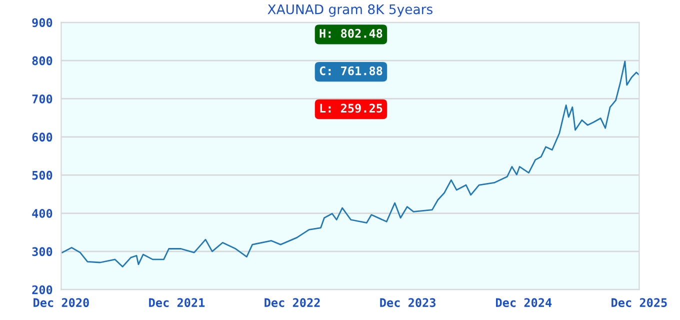 This screenshot has width=680, height=320. What do you see at coordinates (350, 10) in the screenshot?
I see `chart-title: XAUNAD gram 8K 5years` at bounding box center [350, 10].